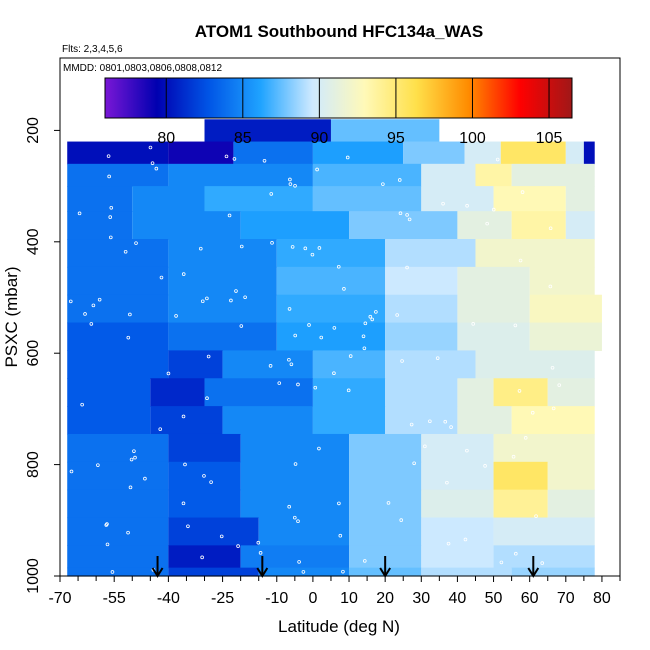 The width and height of the screenshot is (650, 650). I want to click on chart-subtitle-flights: Flts: 2,3,4,5,6, so click(92, 49).